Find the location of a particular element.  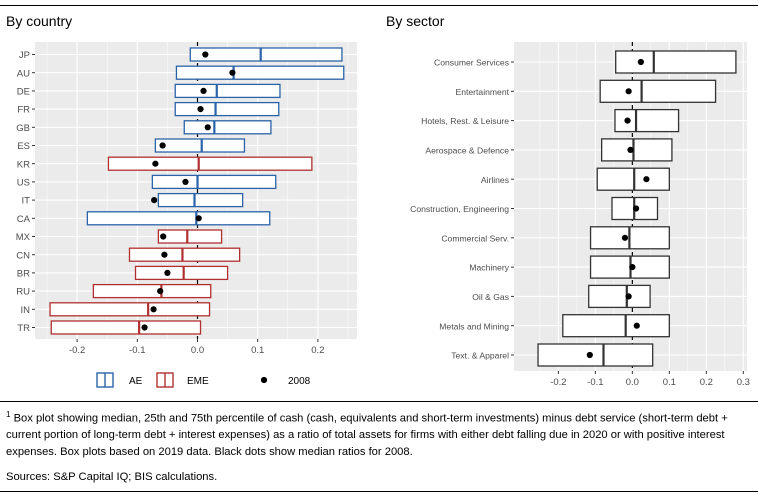

y-tick-label-airlines: Airlines is located at coordinates (495, 180).